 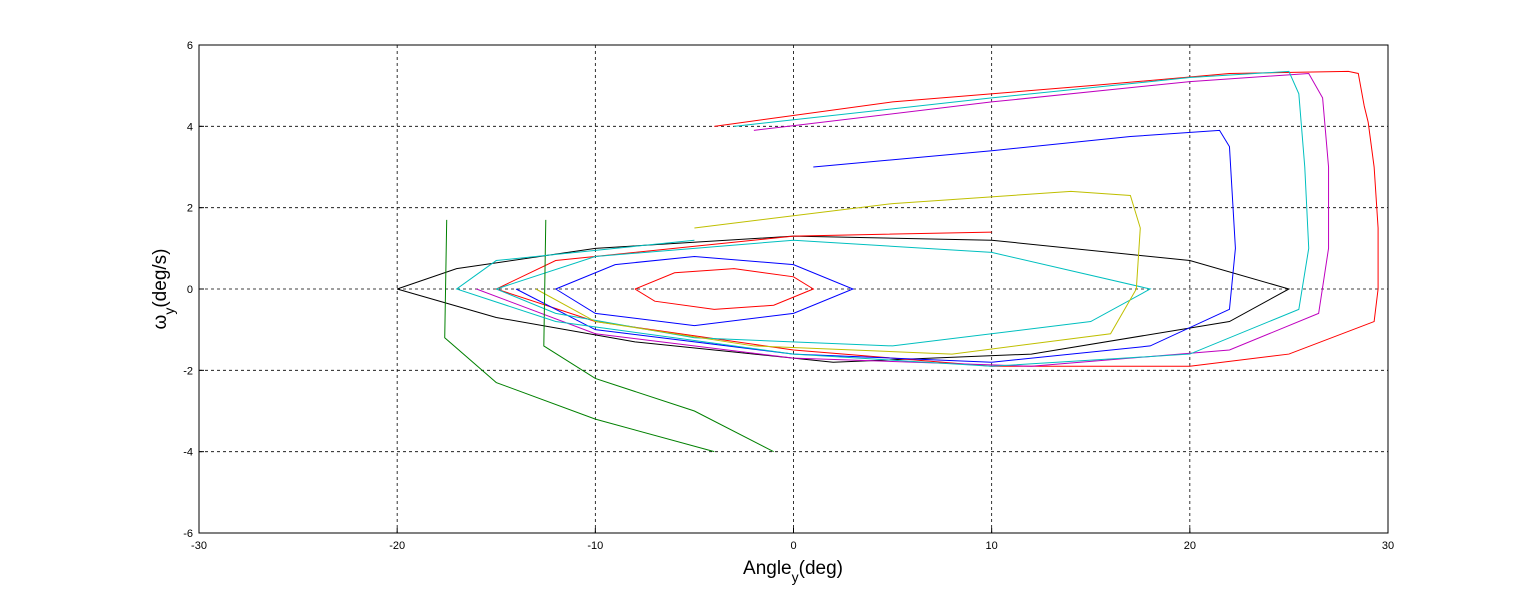 I want to click on y-label-tail: (deg/s), so click(x=160, y=278).